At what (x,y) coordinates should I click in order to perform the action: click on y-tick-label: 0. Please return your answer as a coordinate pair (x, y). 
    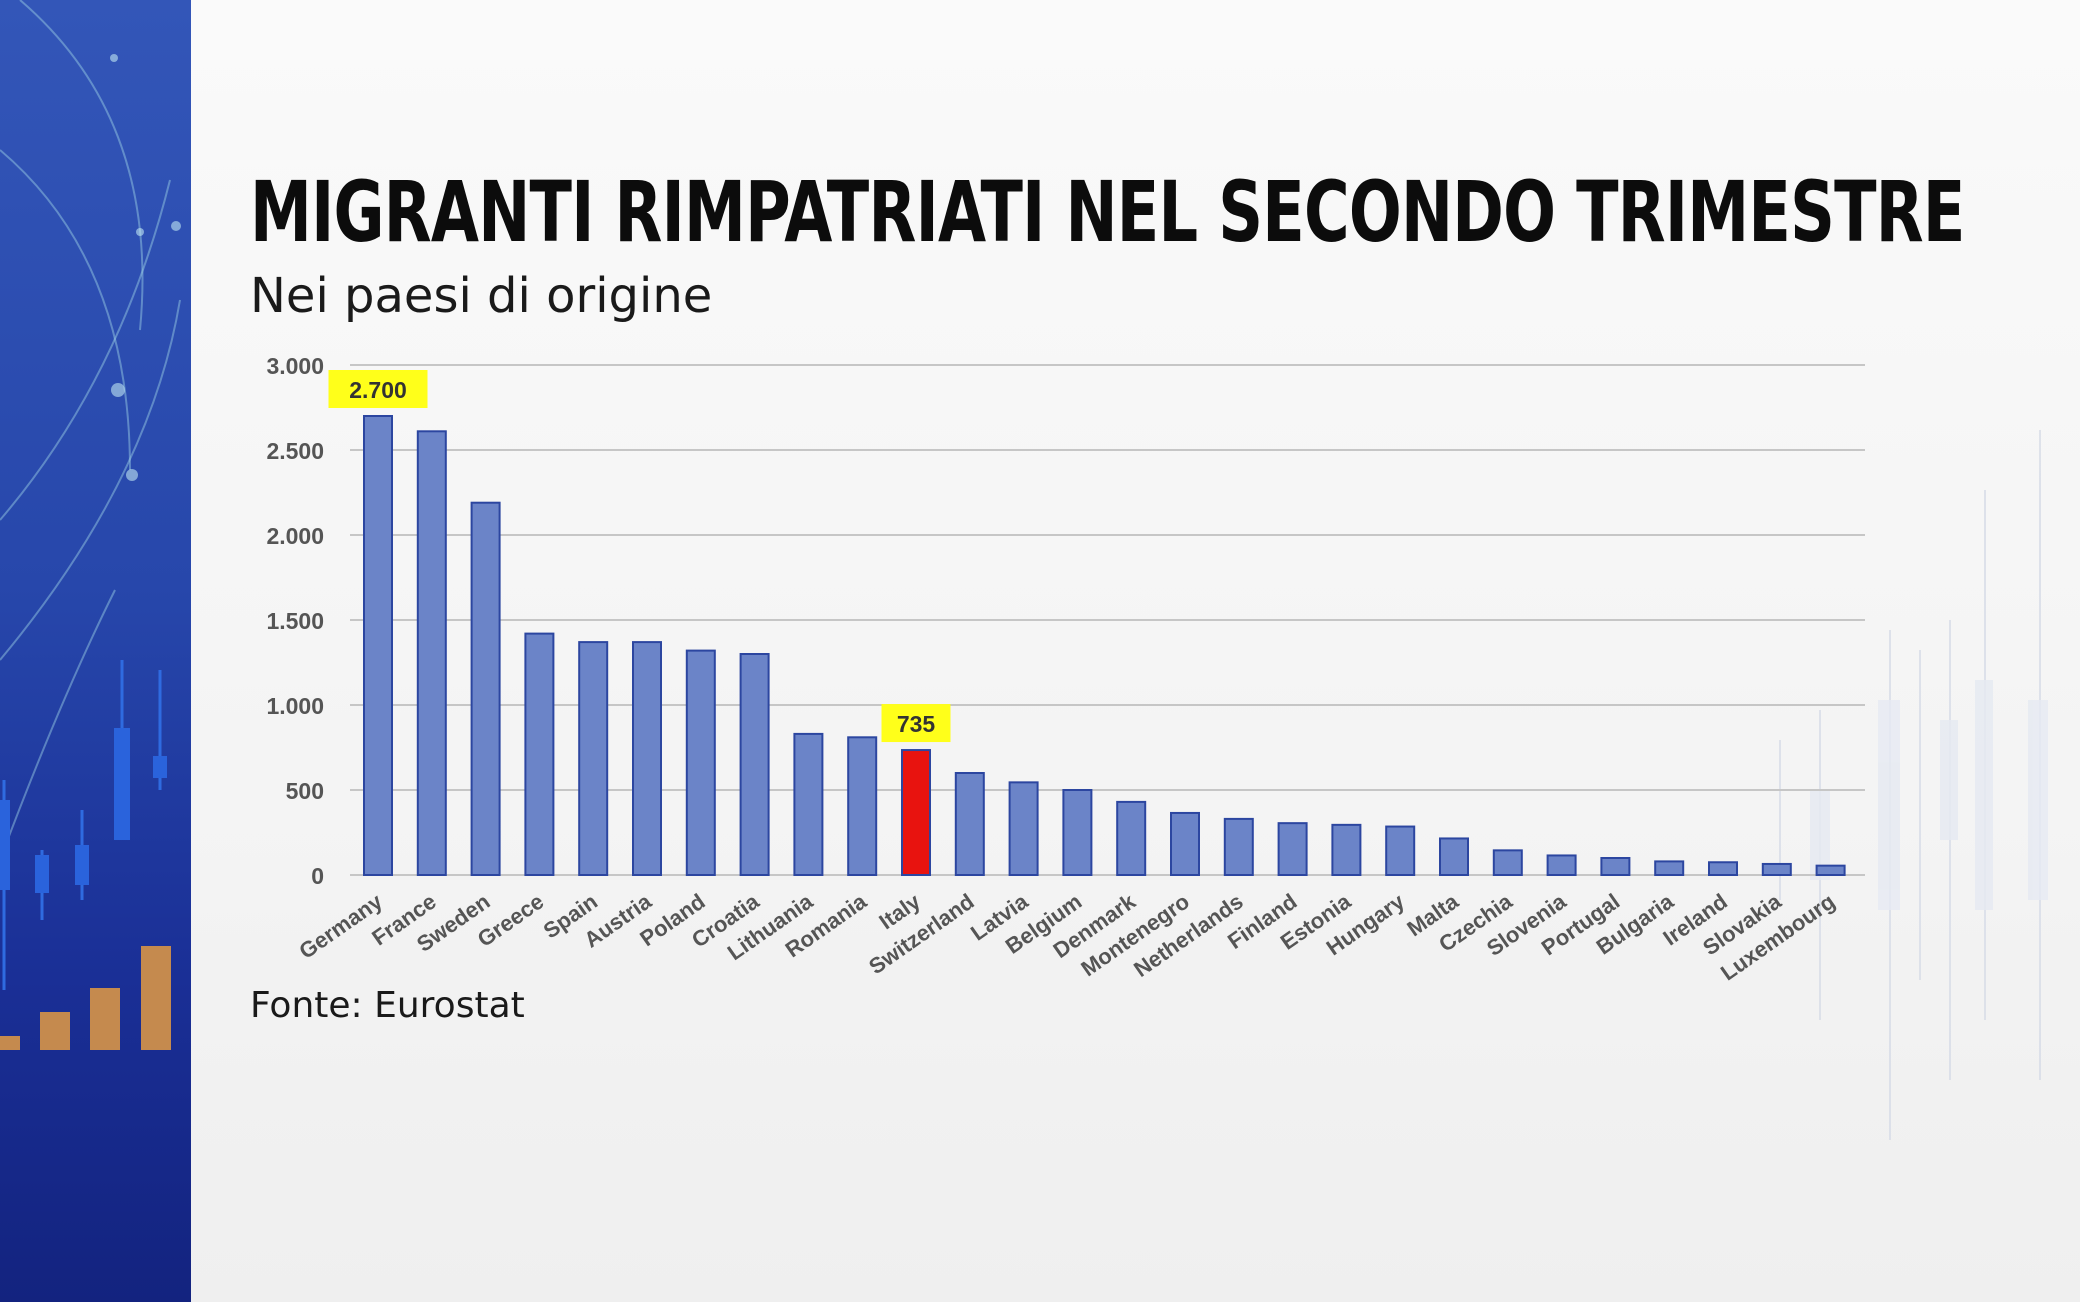
    Looking at the image, I should click on (317, 876).